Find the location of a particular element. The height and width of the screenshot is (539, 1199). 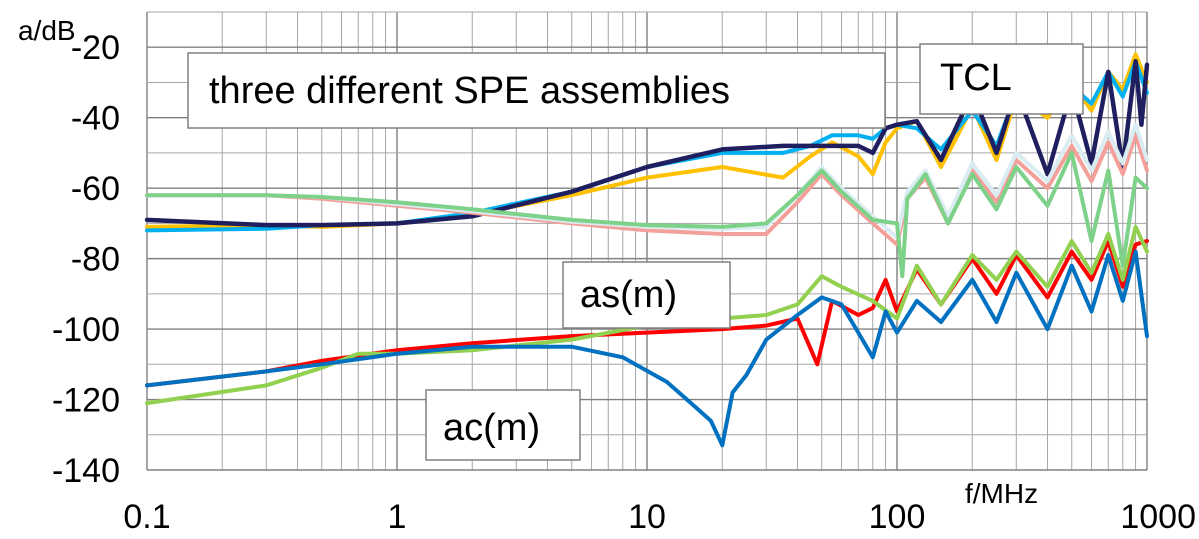

y-tick-label: -40 is located at coordinates (95, 119).